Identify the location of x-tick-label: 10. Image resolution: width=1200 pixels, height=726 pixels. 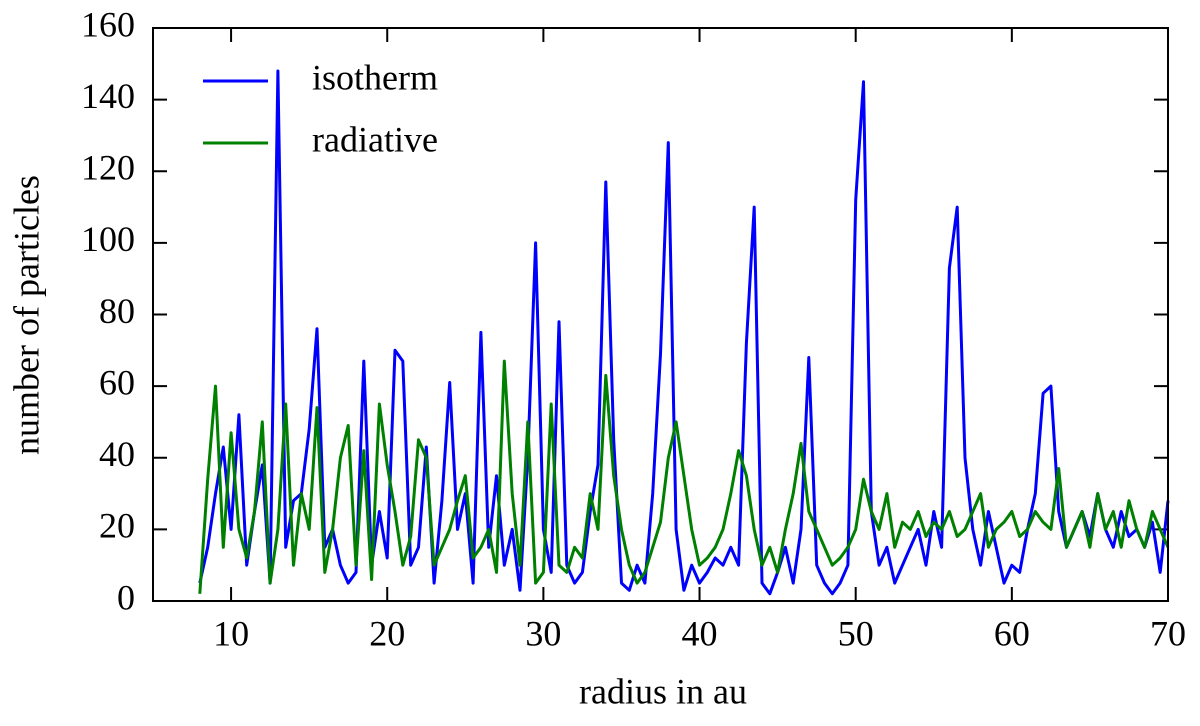
(231, 633).